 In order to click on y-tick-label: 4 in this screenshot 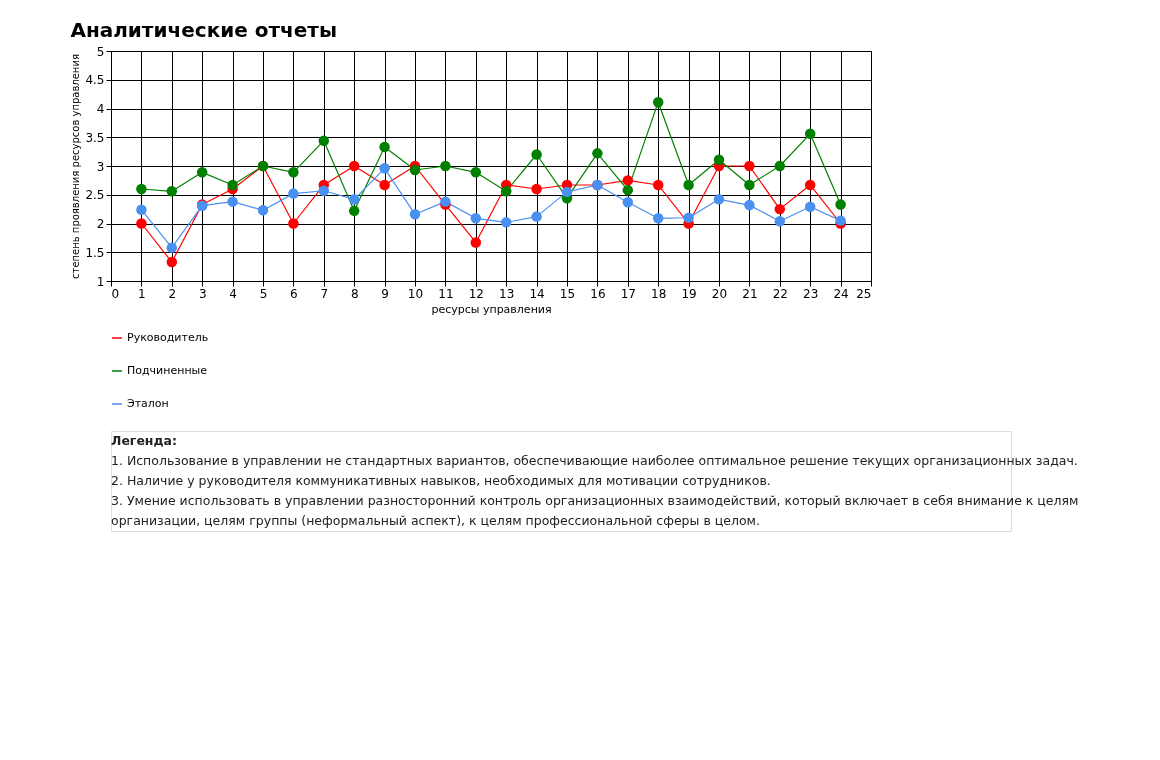, I will do `click(100, 109)`.